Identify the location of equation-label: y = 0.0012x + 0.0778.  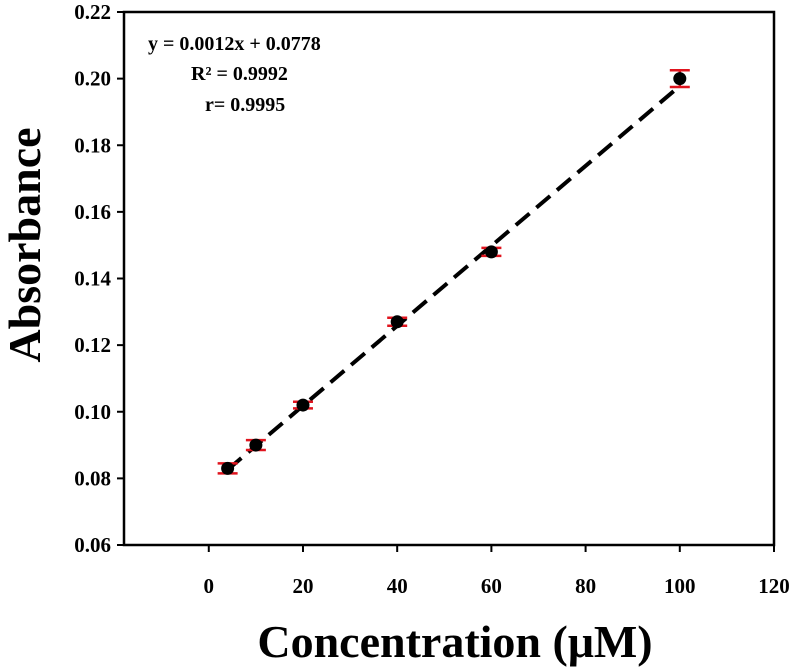
(234, 44).